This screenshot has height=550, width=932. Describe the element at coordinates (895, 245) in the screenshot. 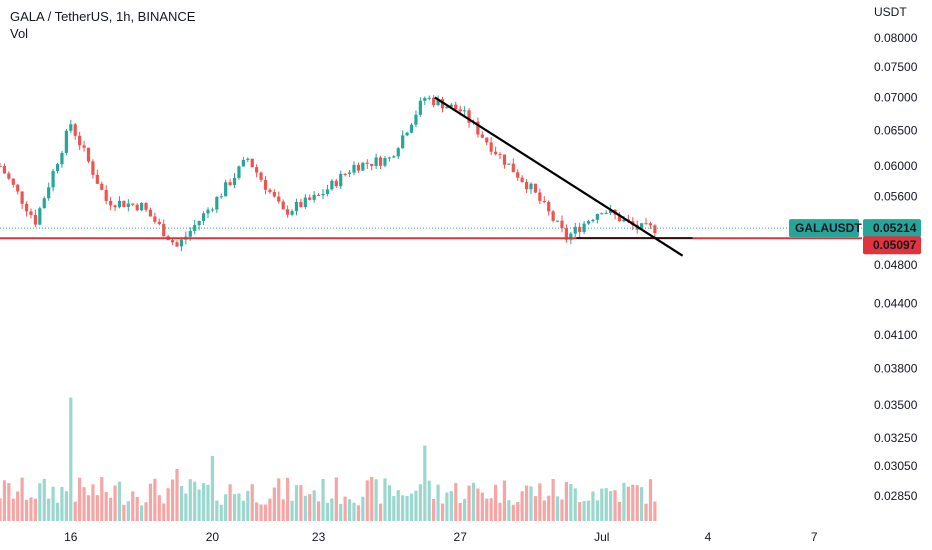

I see `line-price-value: 0.05097` at that location.